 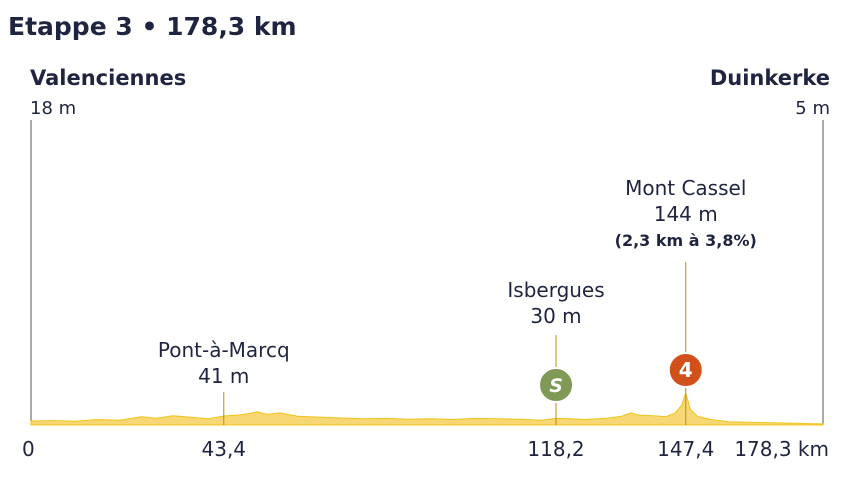 What do you see at coordinates (555, 449) in the screenshot?
I see `x-tick-label: 118,2` at bounding box center [555, 449].